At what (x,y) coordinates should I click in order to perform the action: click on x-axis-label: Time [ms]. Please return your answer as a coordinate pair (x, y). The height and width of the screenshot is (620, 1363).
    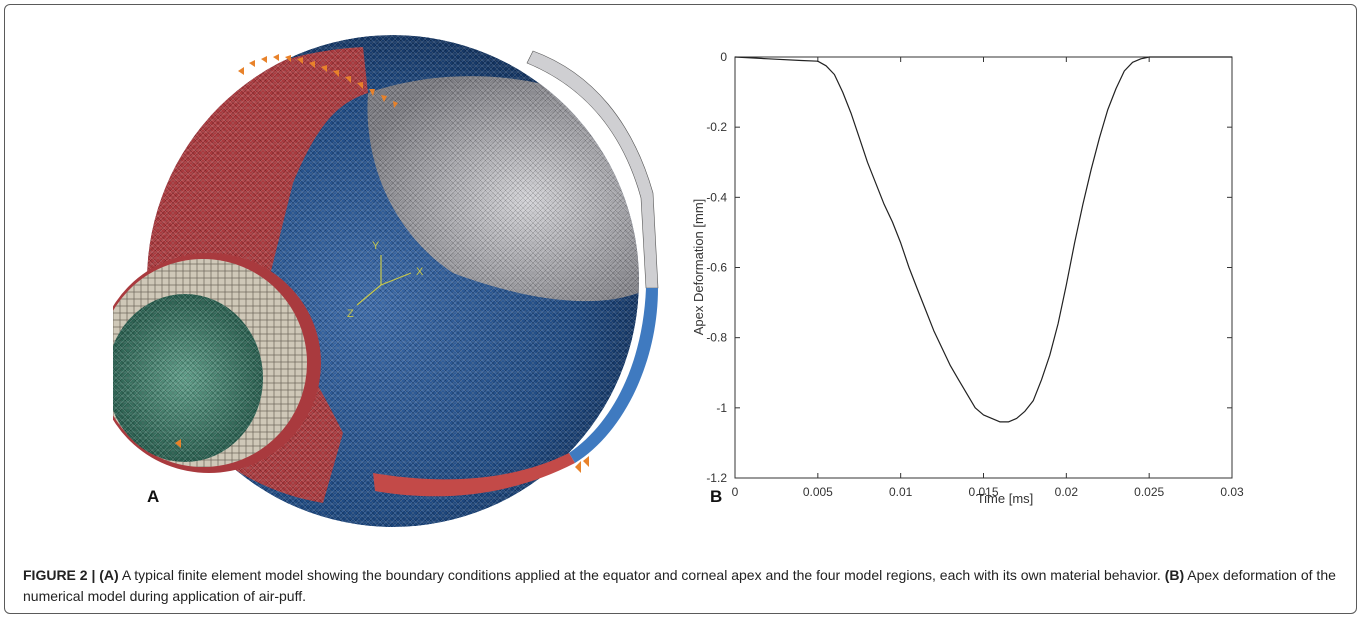
    Looking at the image, I should click on (1005, 498).